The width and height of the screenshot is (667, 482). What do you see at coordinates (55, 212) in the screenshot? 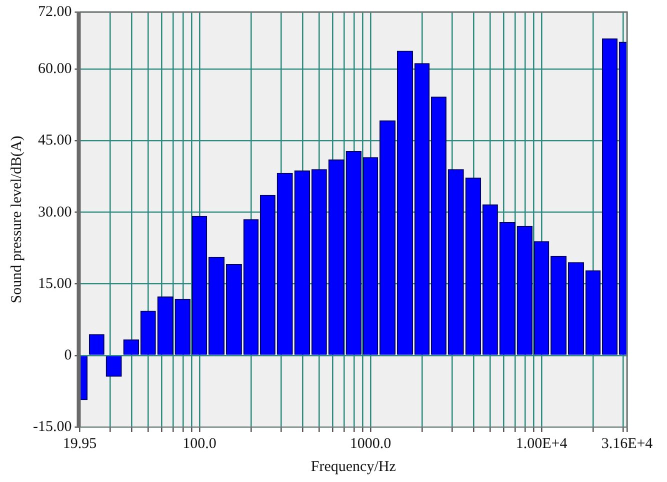
I see `y-tick-label: 30.00` at bounding box center [55, 212].